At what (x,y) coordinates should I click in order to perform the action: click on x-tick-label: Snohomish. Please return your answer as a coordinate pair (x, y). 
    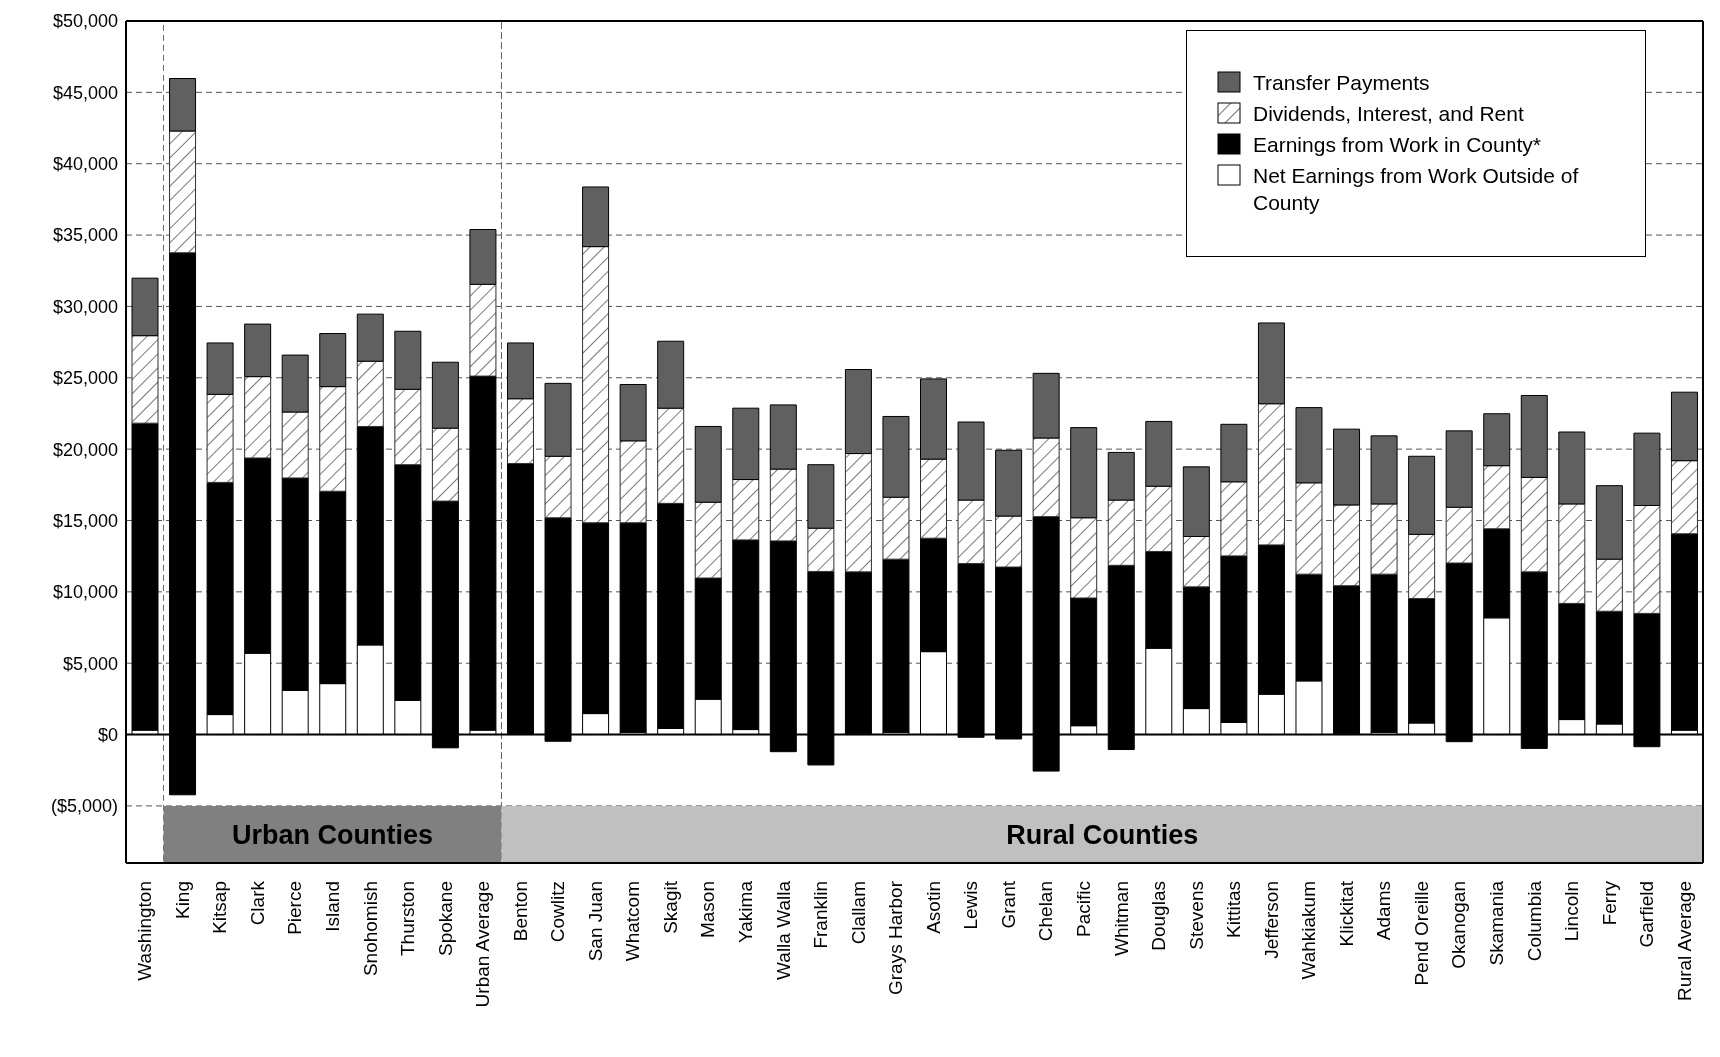
    Looking at the image, I should click on (370, 929).